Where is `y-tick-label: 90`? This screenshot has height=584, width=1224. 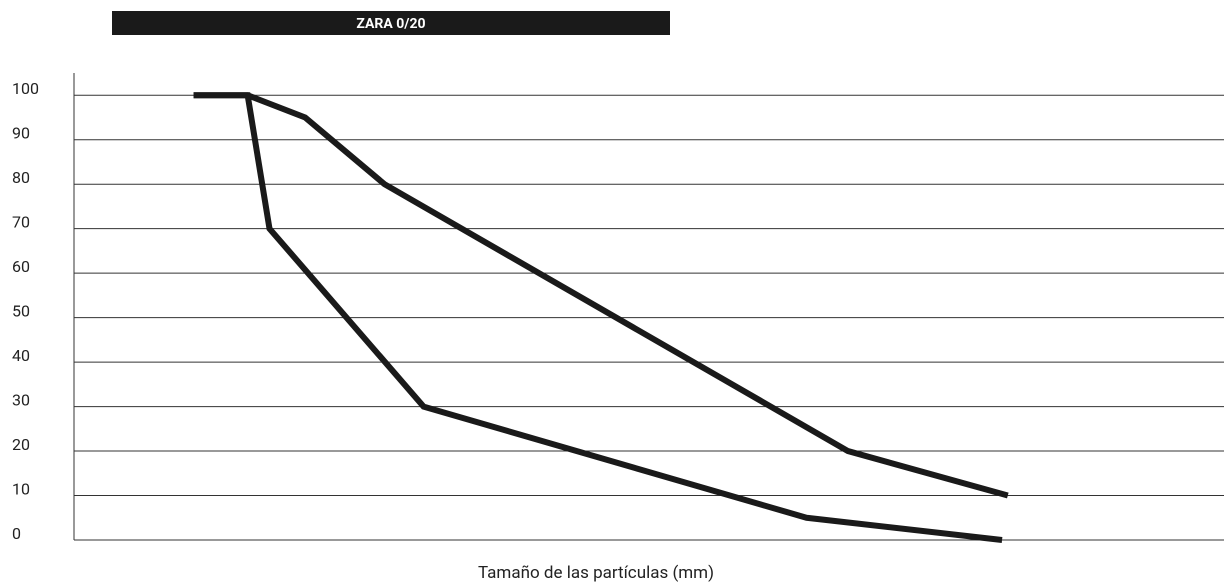 y-tick-label: 90 is located at coordinates (21, 133).